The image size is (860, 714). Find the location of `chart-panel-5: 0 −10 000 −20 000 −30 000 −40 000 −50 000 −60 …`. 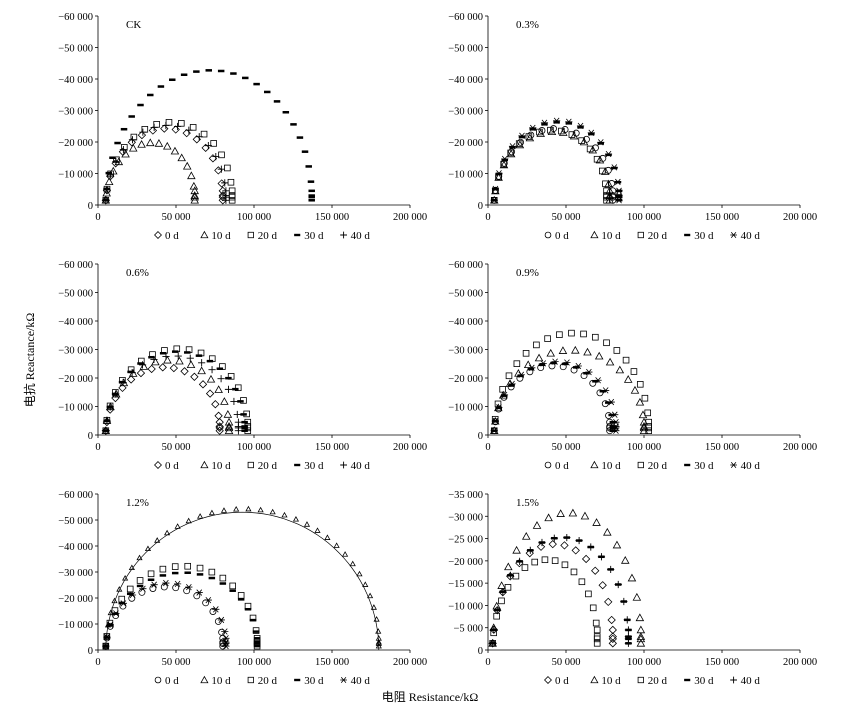

chart-panel-5: 0 −10 000 −20 000 −30 000 −40 000 −50 000 −60 … is located at coordinates (242, 588).